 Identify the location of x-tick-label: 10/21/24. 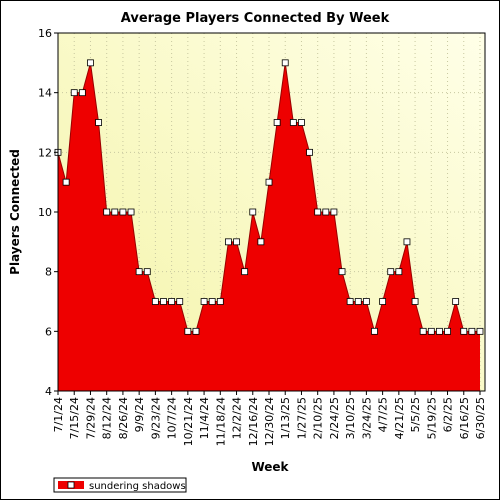
(188, 421).